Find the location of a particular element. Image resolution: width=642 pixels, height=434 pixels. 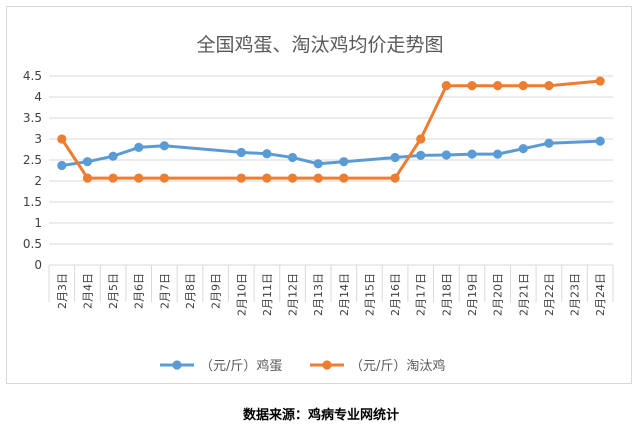

x-tick-label: 2月13日 is located at coordinates (318, 294).